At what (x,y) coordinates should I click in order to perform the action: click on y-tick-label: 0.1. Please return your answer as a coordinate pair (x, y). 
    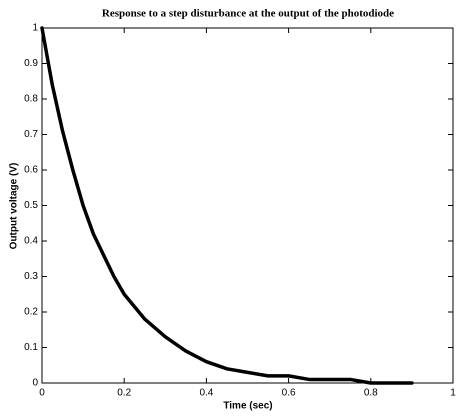
    Looking at the image, I should click on (31, 347).